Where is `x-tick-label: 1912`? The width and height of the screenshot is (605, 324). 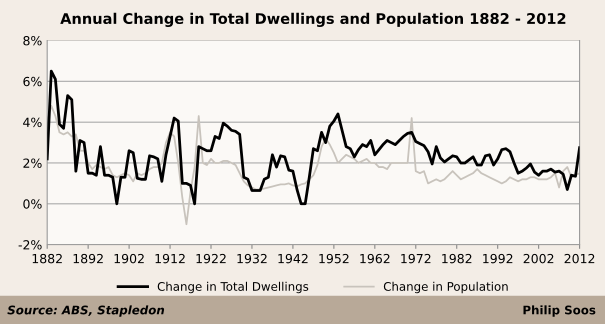 x-tick-label: 1912 is located at coordinates (170, 259).